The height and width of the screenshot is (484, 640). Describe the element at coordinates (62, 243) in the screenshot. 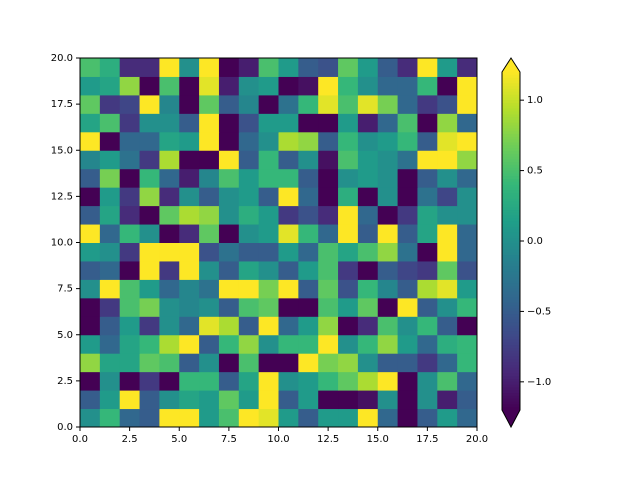

I see `y-tick-label: 10.0` at that location.